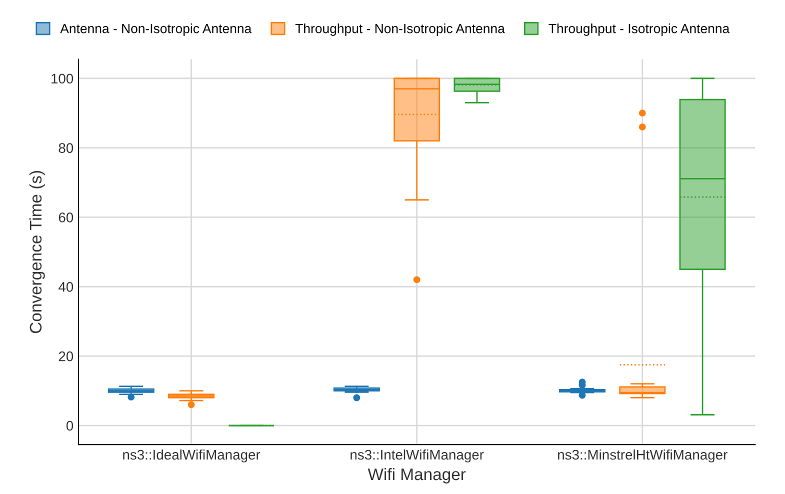 The width and height of the screenshot is (785, 494). Describe the element at coordinates (639, 30) in the screenshot. I see `legend-label: Throughput - Isotropic Antenna` at that location.